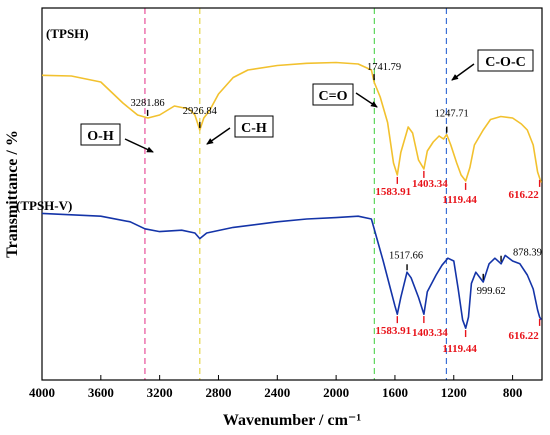 Image resolution: width=550 pixels, height=435 pixels. I want to click on peak-label: 3281.86, so click(148, 103).